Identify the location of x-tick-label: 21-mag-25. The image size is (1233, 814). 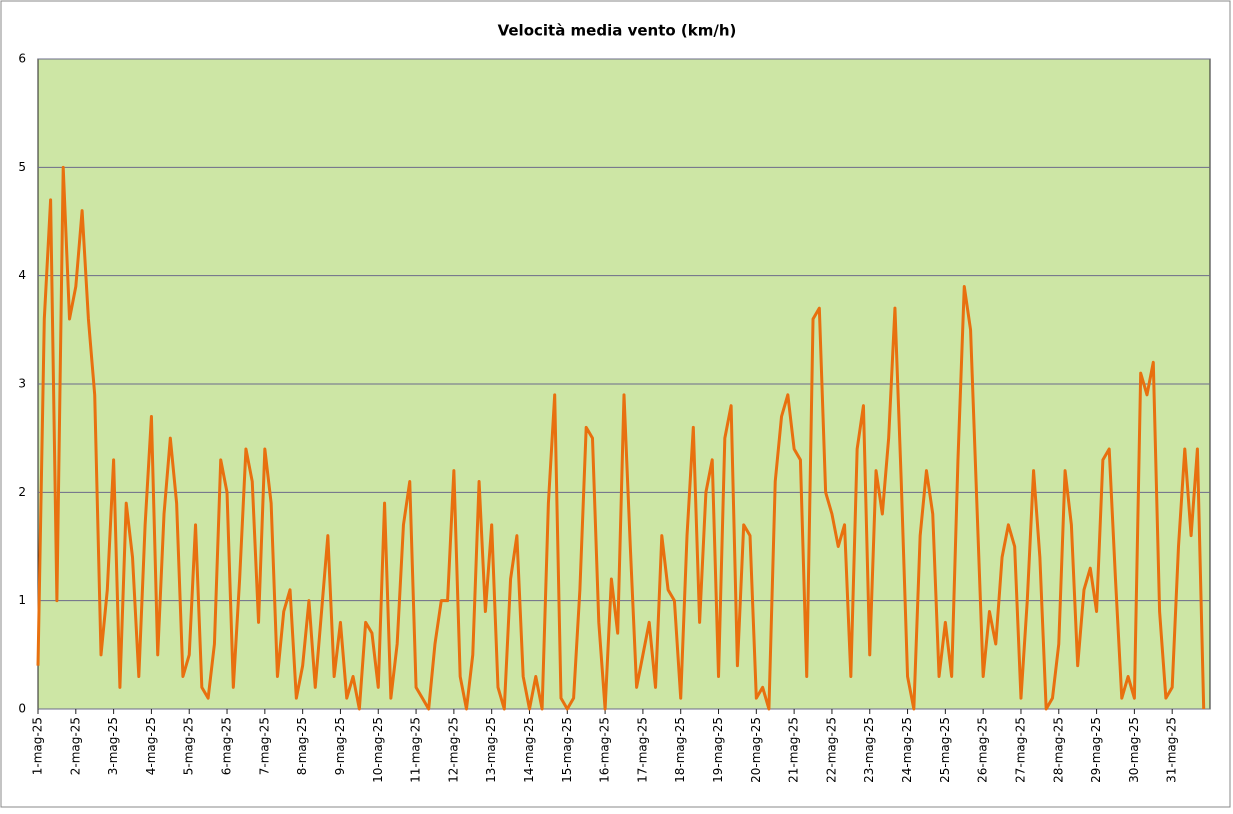
(794, 750).